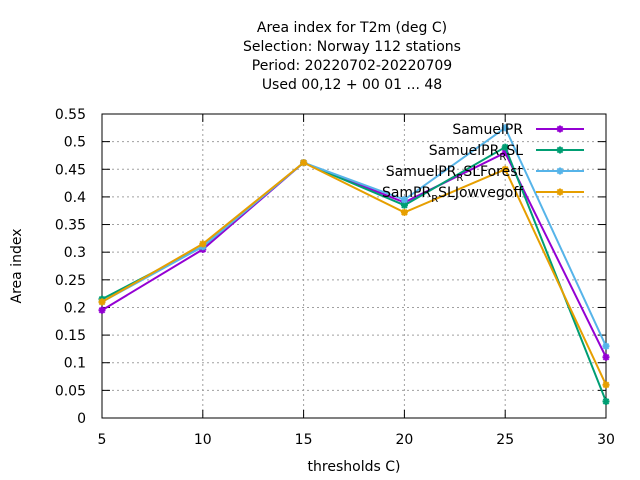  I want to click on x-tick-label: 30, so click(606, 440).